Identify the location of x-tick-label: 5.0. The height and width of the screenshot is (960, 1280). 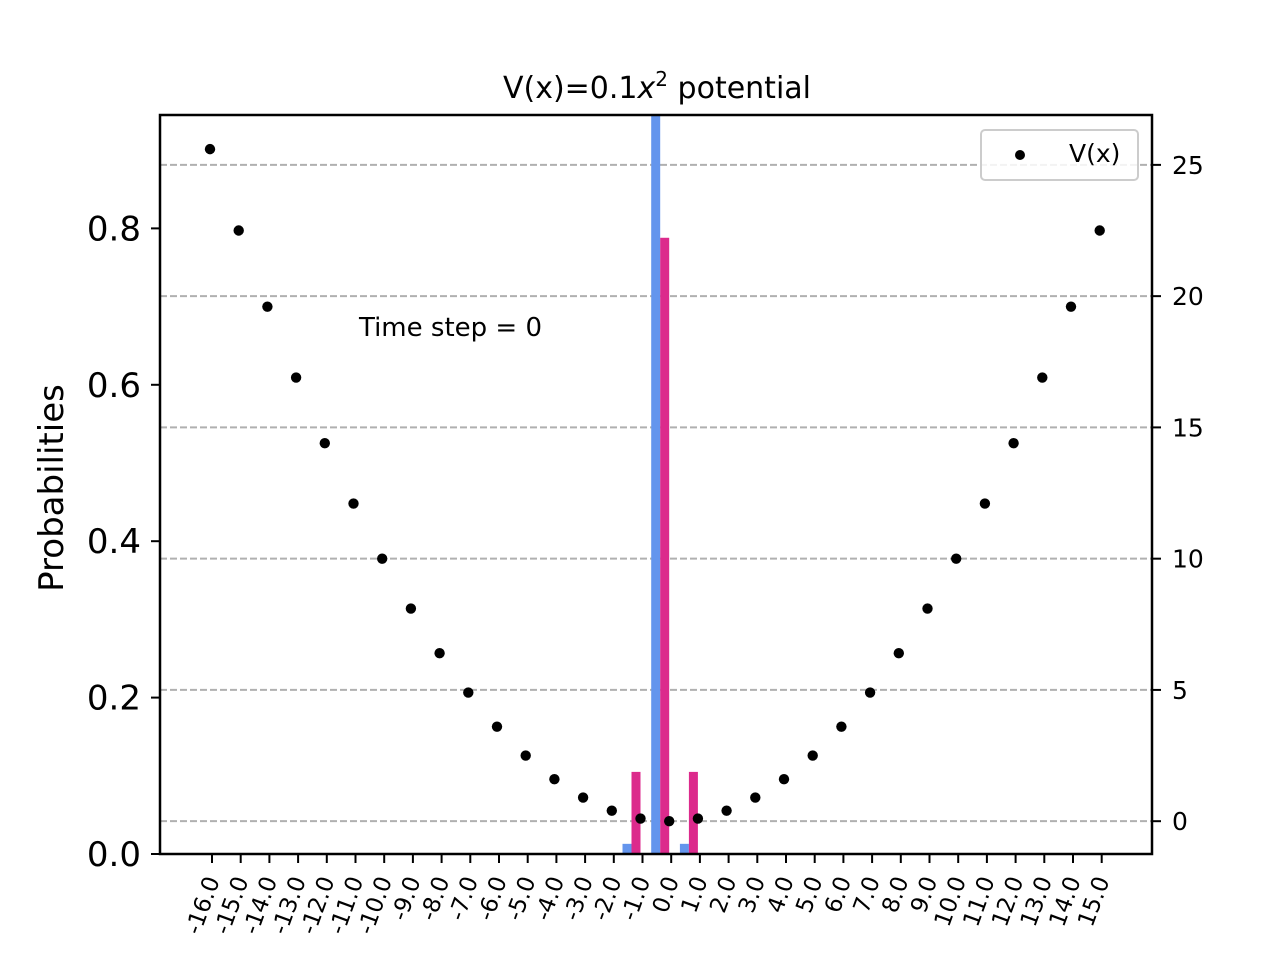
(809, 894).